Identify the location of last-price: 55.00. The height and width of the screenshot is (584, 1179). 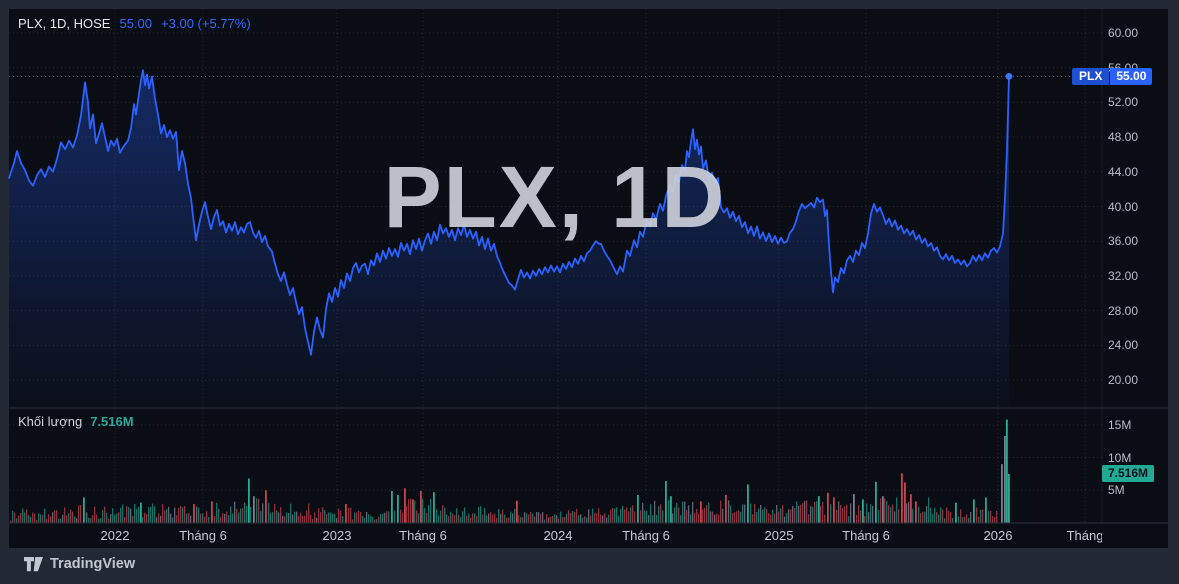
(136, 23).